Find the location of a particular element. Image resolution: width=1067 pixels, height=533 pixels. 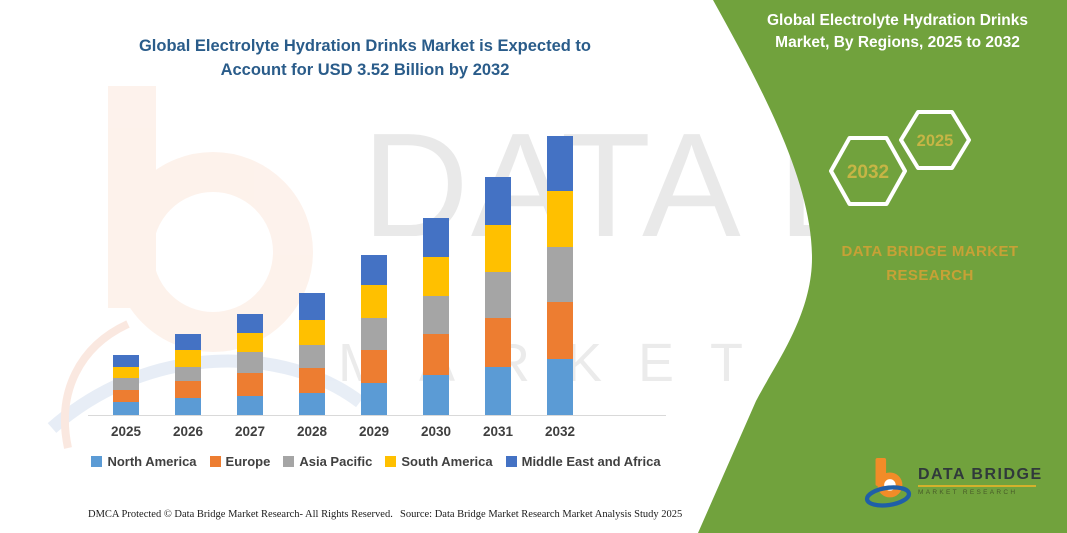

watermark-swoosh-red is located at coordinates (95, 384).